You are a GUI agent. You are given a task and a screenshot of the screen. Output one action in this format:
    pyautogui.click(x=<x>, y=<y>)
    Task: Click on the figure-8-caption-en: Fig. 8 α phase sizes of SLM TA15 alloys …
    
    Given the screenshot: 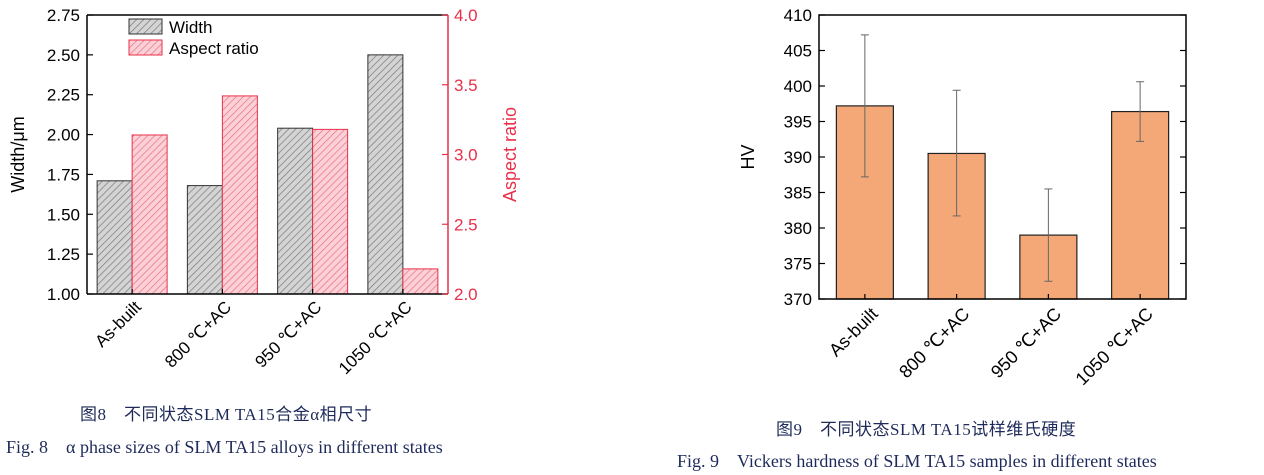 What is the action you would take?
    pyautogui.click(x=224, y=447)
    